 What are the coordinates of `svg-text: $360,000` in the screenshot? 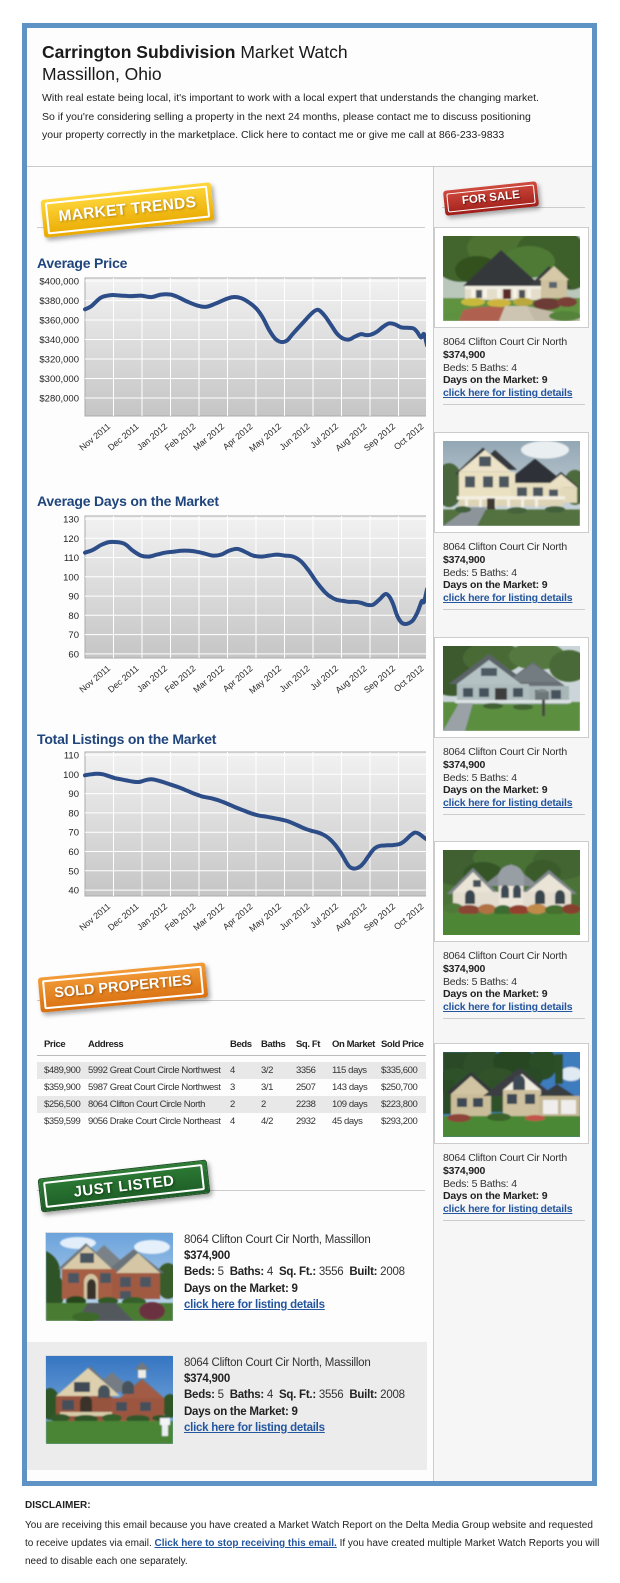 It's located at (59, 321).